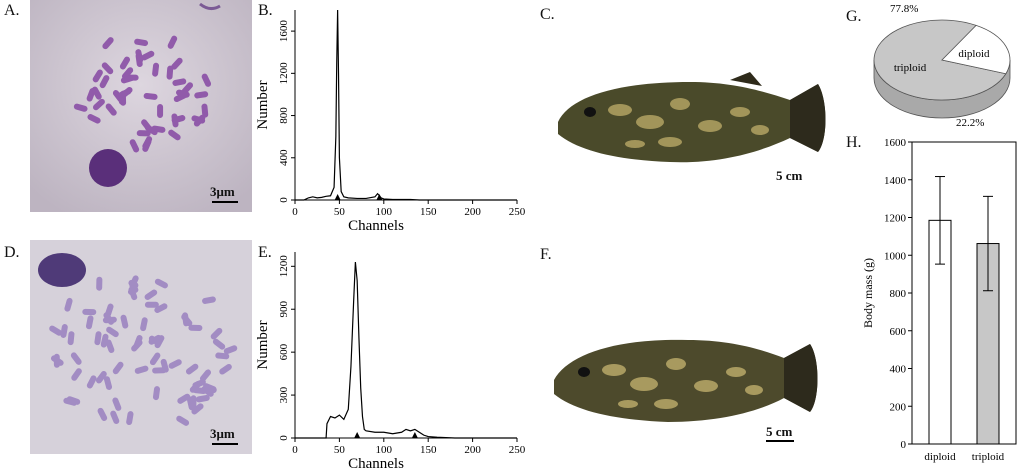 Image resolution: width=1024 pixels, height=474 pixels. I want to click on fish-photo-triploid, so click(686, 380).